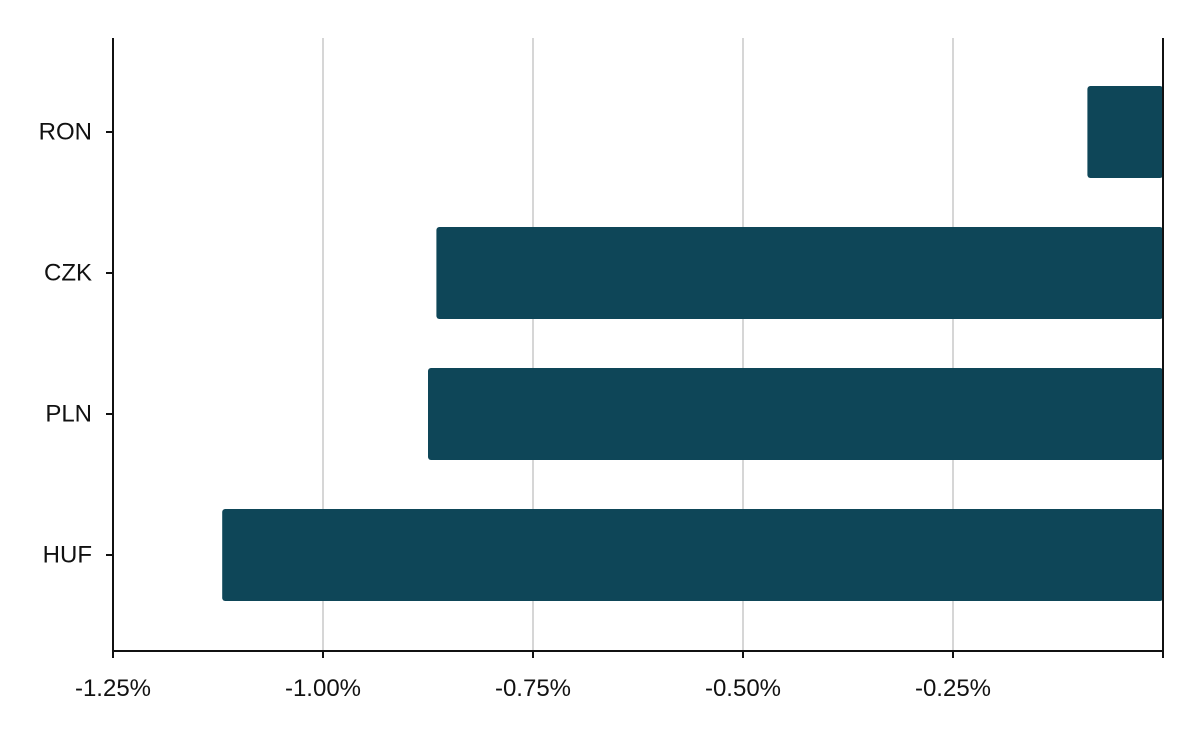 The width and height of the screenshot is (1200, 742). What do you see at coordinates (795, 414) in the screenshot?
I see `bar-pln` at bounding box center [795, 414].